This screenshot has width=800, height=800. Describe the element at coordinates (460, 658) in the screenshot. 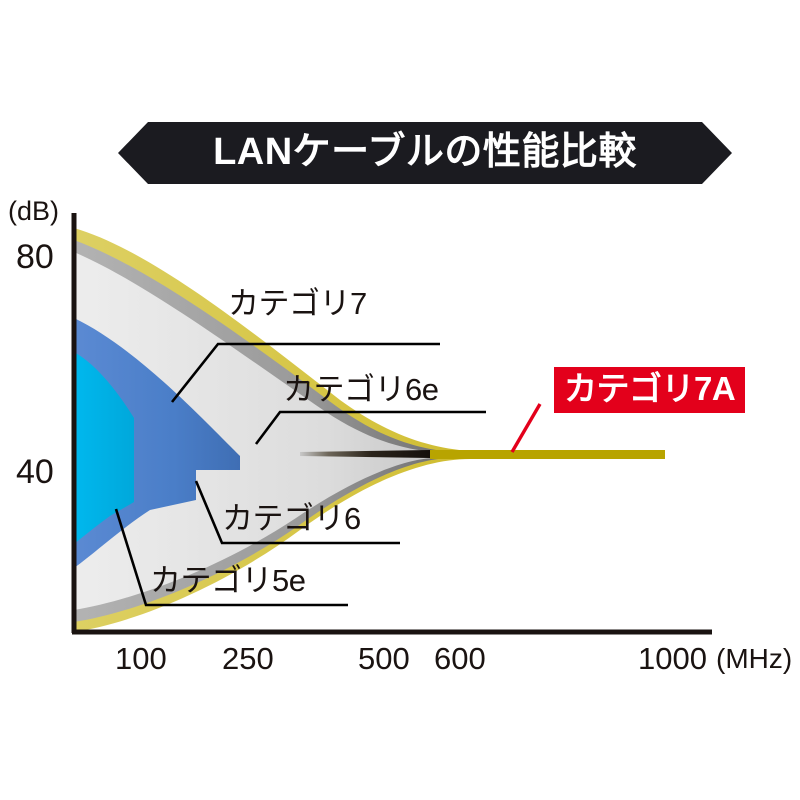

I see `x-tick-600: 600` at that location.